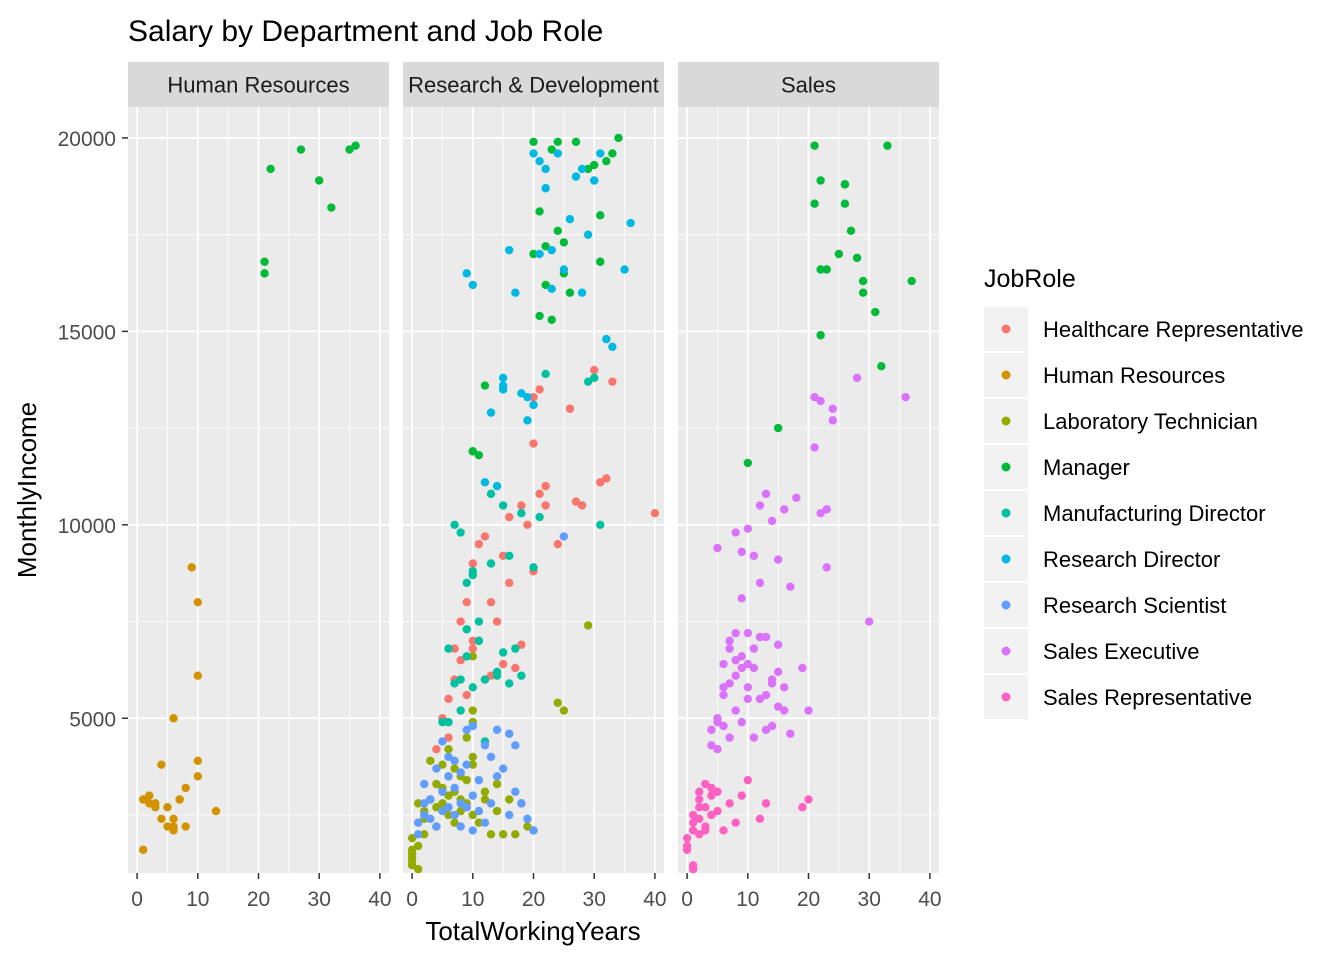 This screenshot has width=1344, height=965. I want to click on x-axis: 0 10 20 30 40 0 10 20 30 40 0 10 20 30 40, so click(536, 892).